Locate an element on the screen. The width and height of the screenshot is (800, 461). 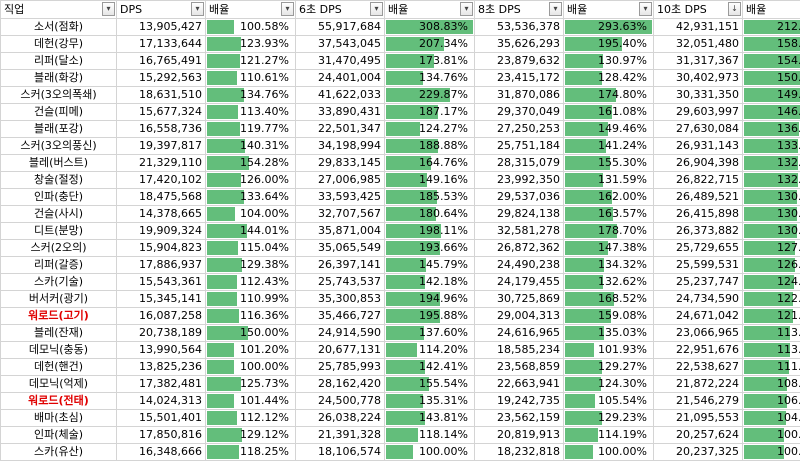
dps-cell: 15,677,324 is located at coordinates (161, 112).